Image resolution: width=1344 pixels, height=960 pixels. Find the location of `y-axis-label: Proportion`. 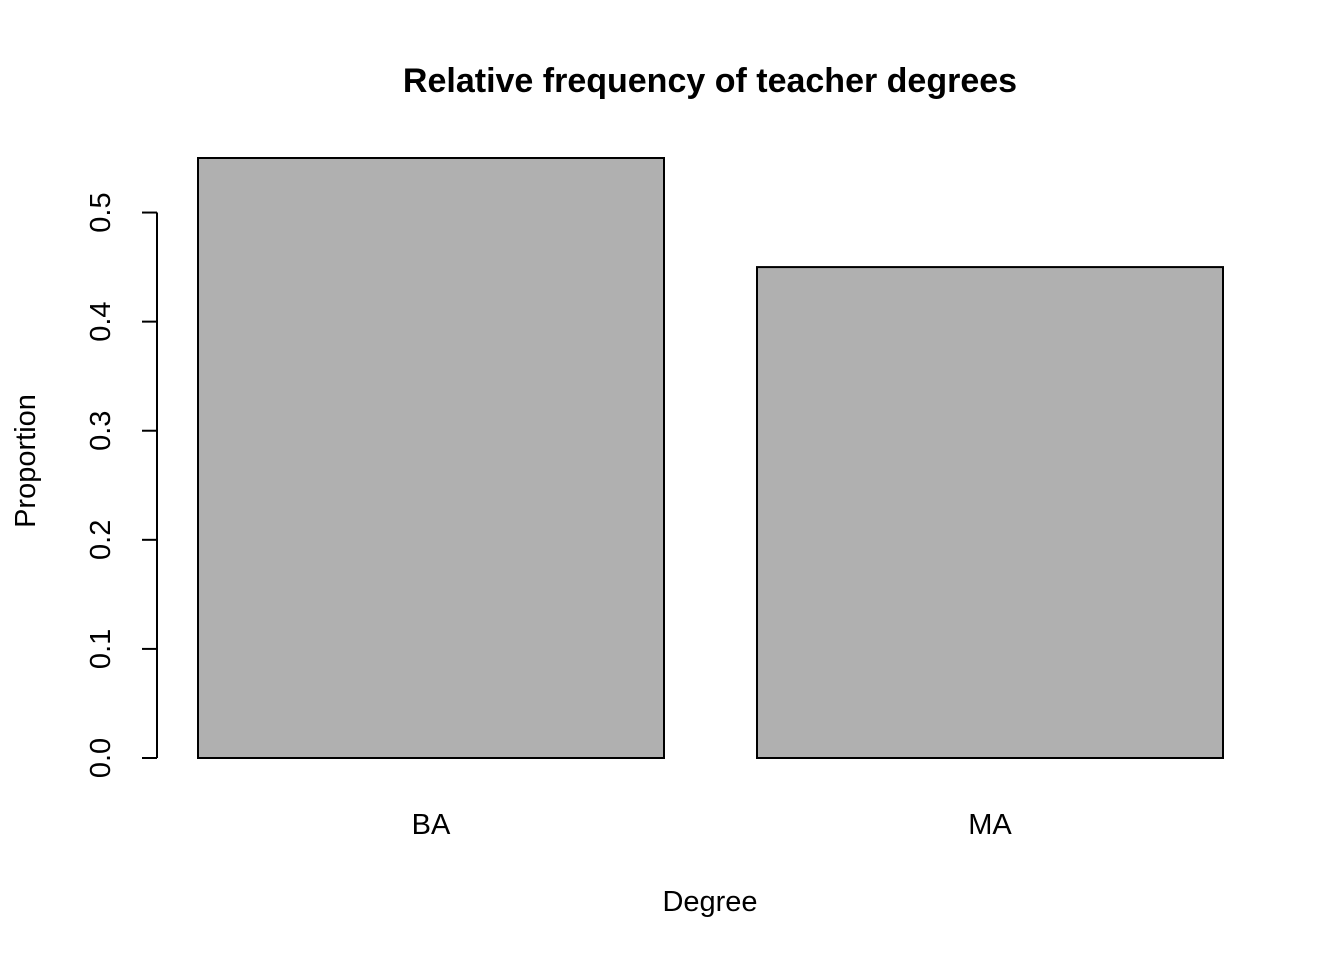

y-axis-label: Proportion is located at coordinates (26, 461).